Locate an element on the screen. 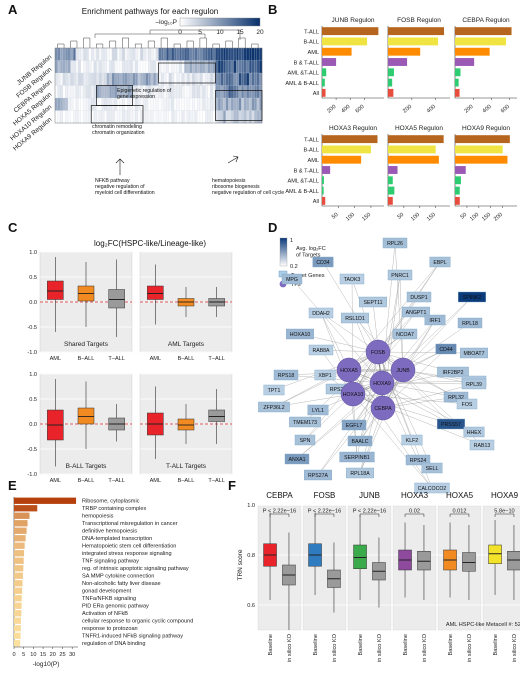 The width and height of the screenshot is (520, 687). heatmap-cells is located at coordinates (158, 85).